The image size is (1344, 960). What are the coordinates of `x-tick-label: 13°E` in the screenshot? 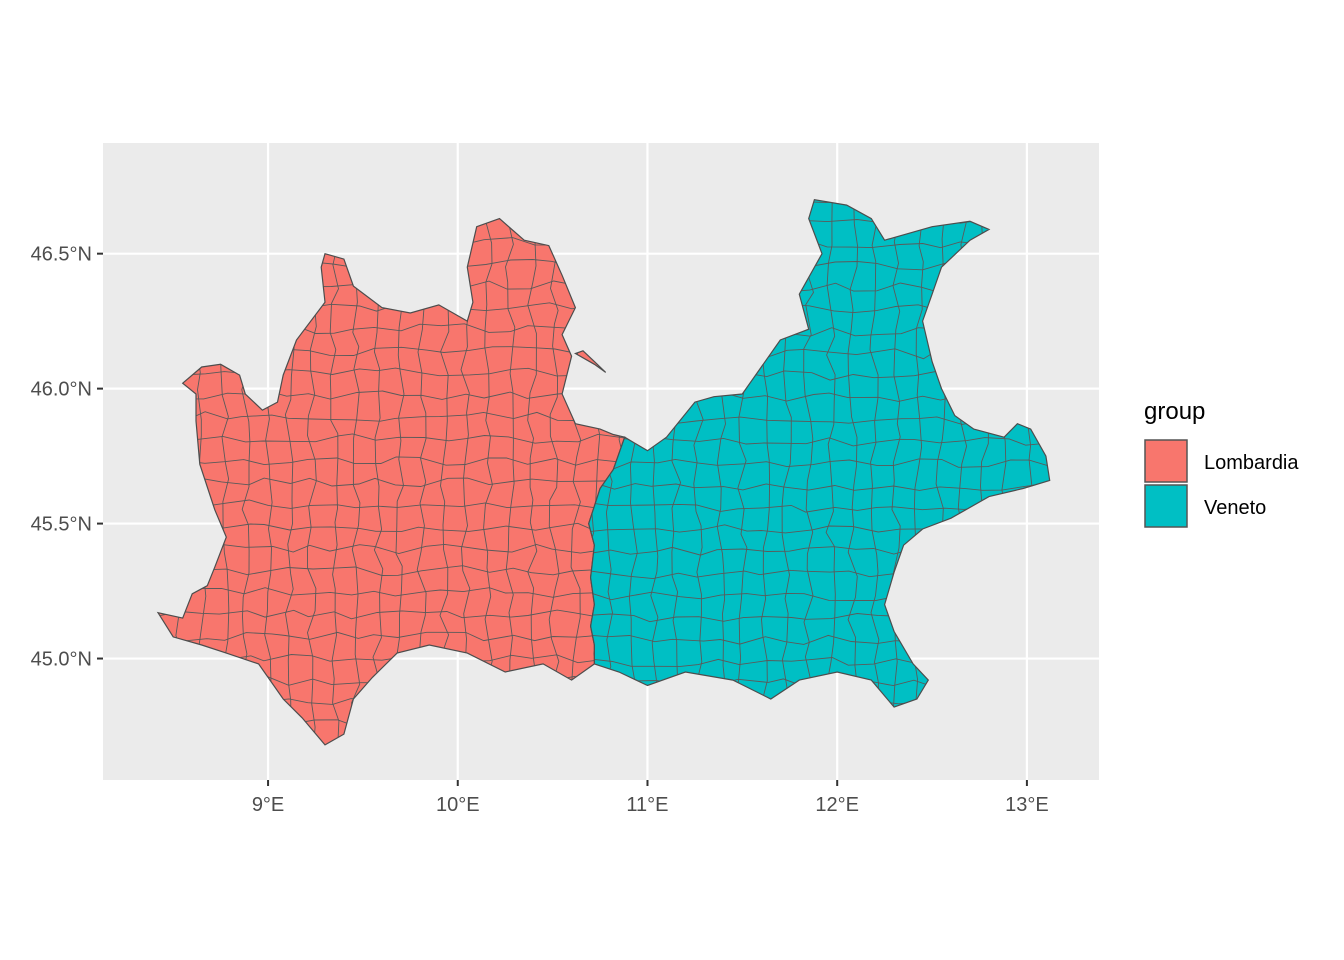 It's located at (1027, 805).